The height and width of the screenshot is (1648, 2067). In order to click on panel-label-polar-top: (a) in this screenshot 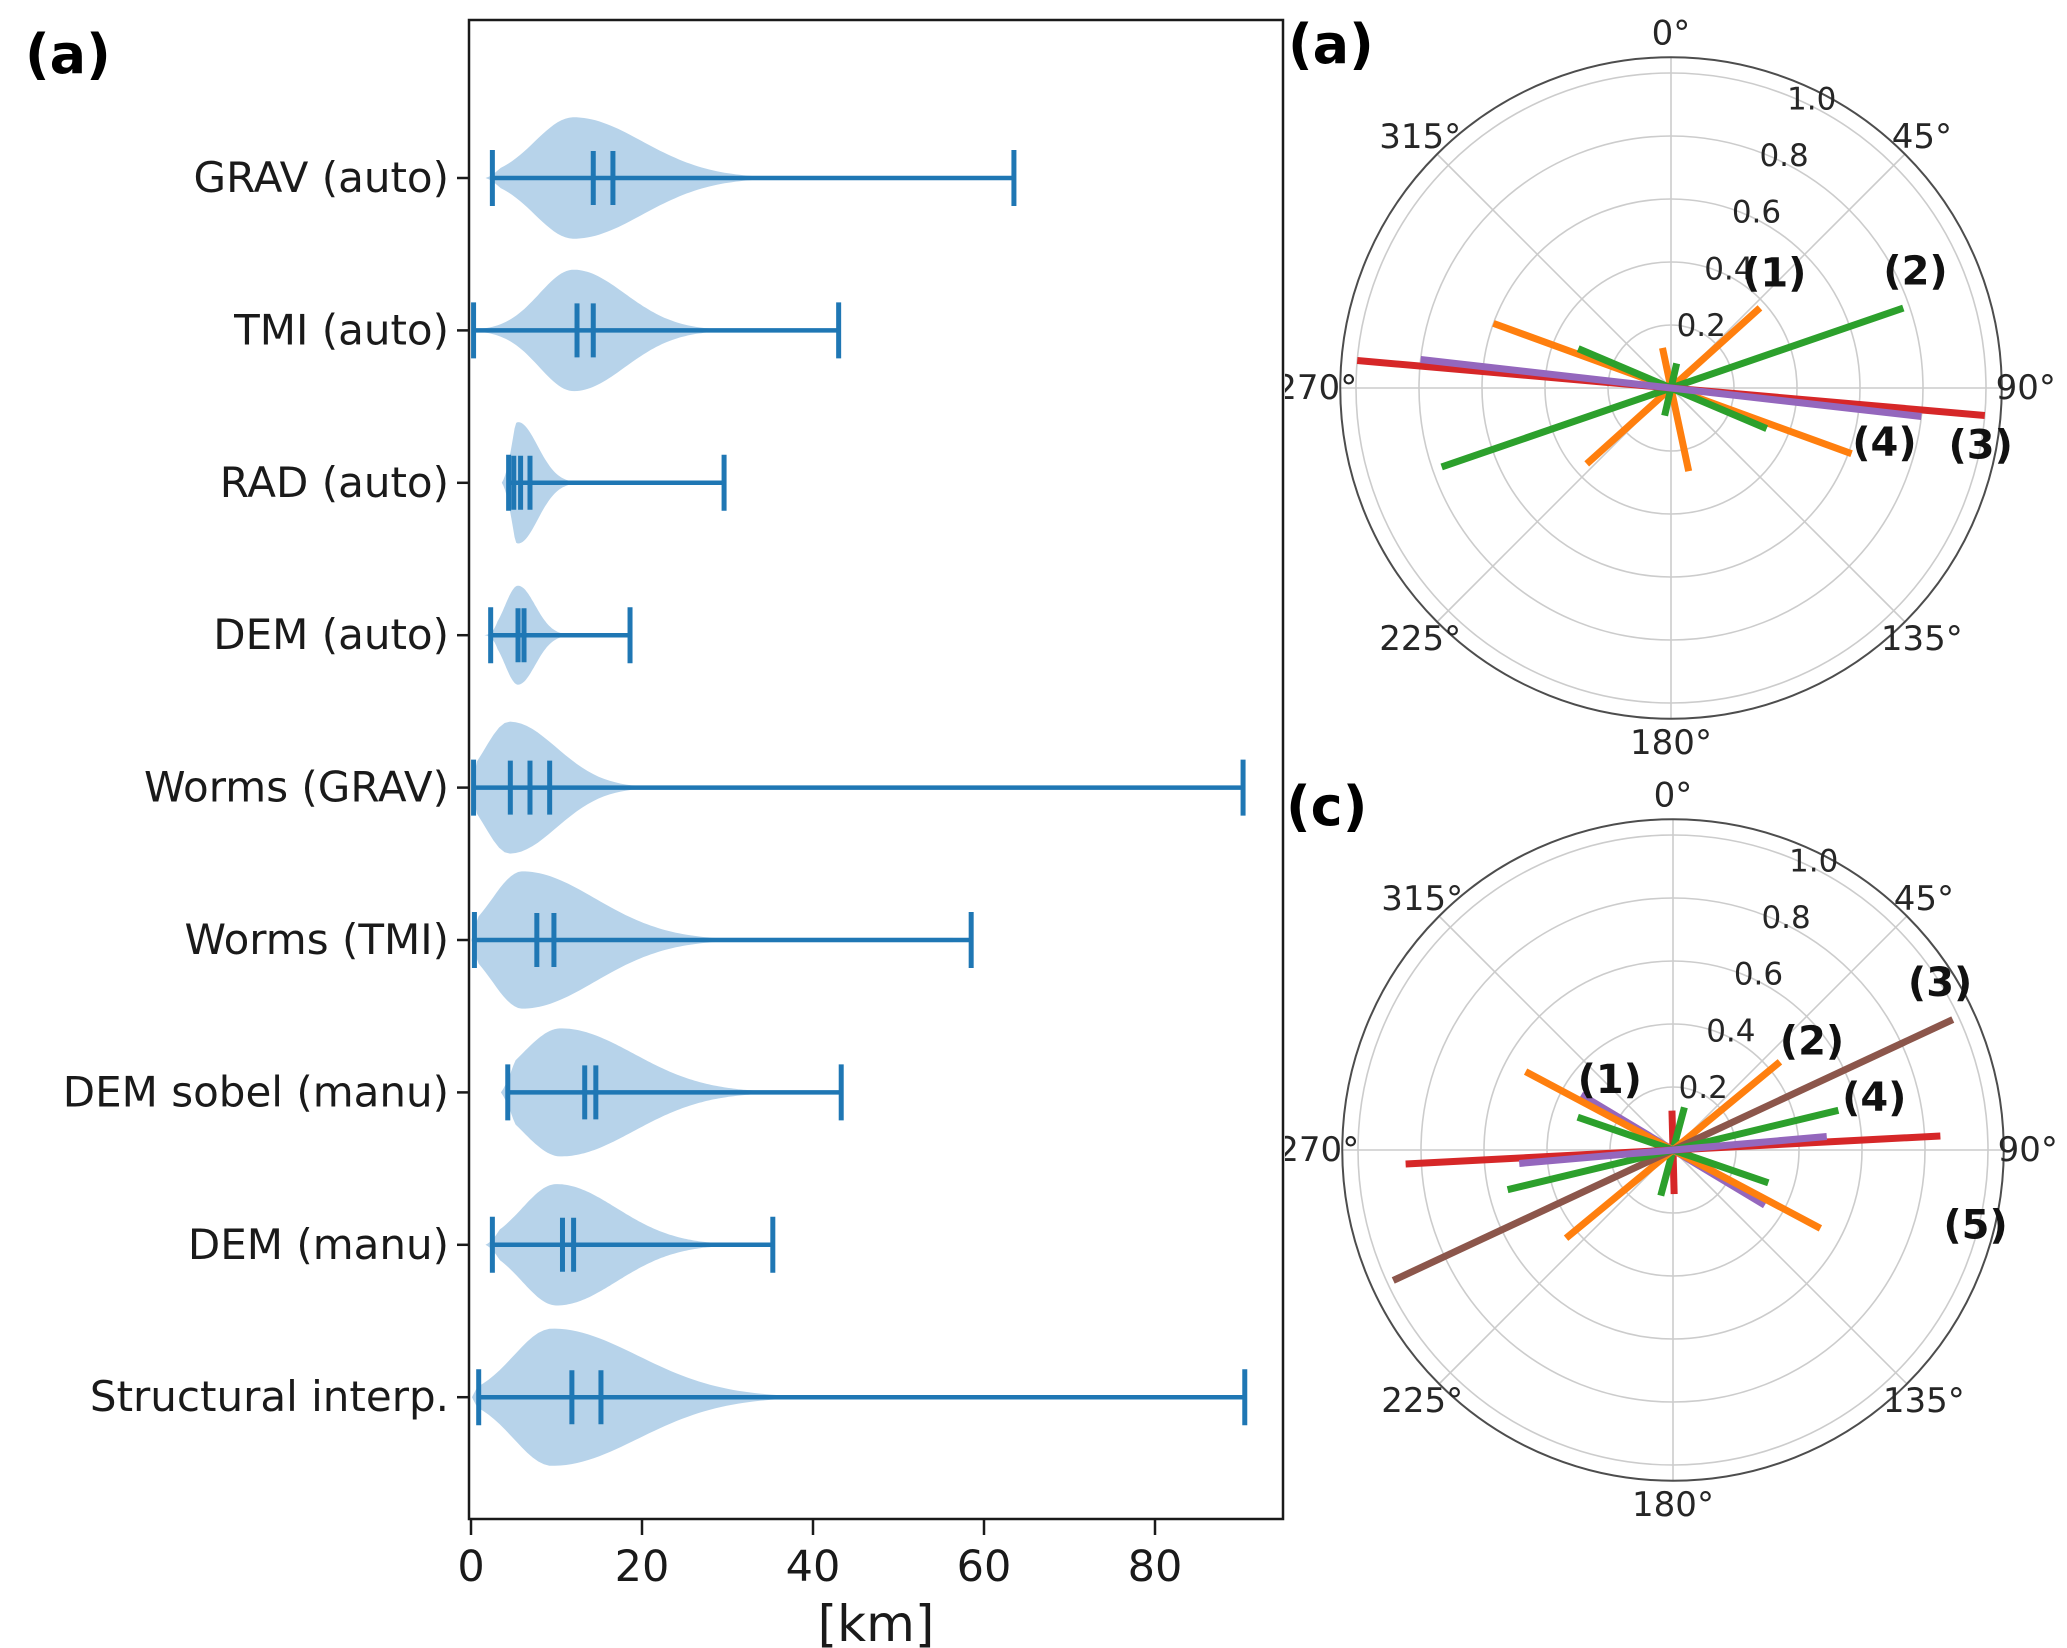, I will do `click(1331, 44)`.